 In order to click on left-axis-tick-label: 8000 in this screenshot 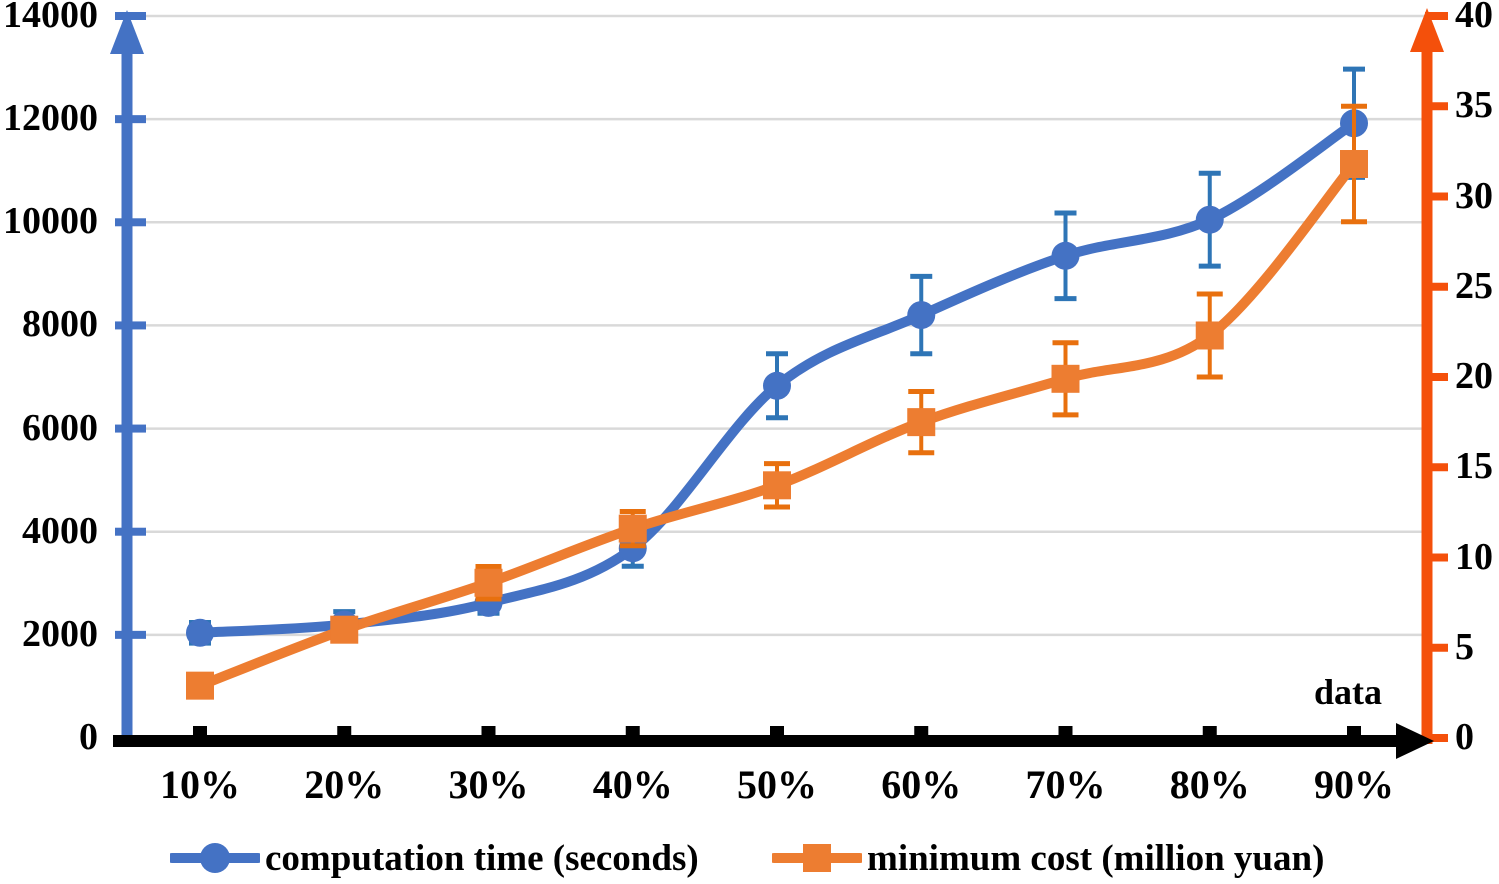, I will do `click(60, 324)`.